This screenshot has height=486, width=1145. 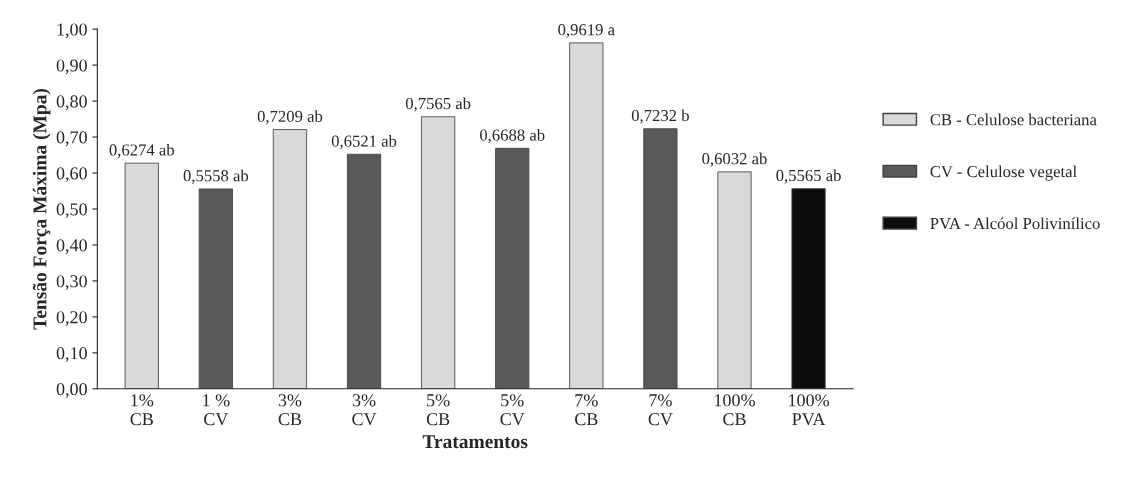 I want to click on x-tick-label: 5% CB, so click(x=438, y=410).